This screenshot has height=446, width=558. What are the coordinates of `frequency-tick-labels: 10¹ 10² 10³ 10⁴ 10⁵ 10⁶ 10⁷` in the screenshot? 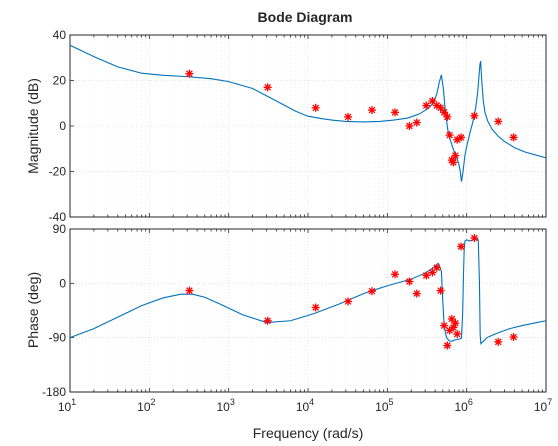 It's located at (305, 405).